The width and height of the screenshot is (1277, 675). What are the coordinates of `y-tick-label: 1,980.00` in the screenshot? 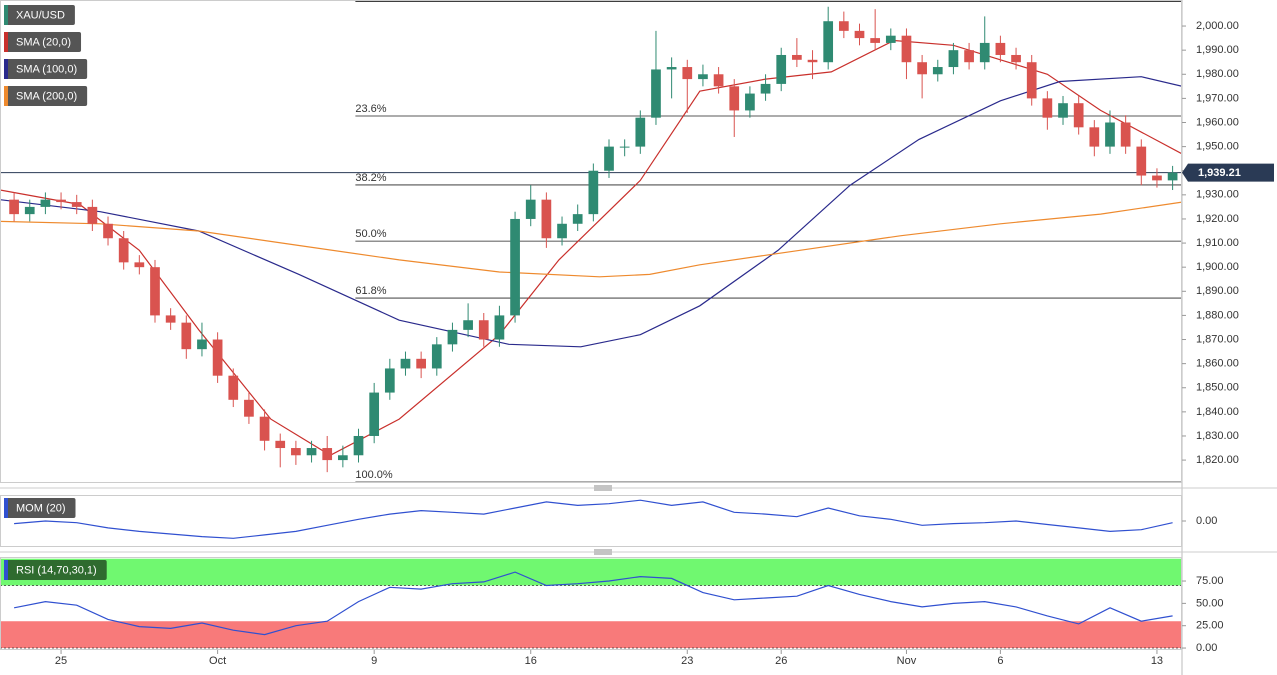 It's located at (1217, 74).